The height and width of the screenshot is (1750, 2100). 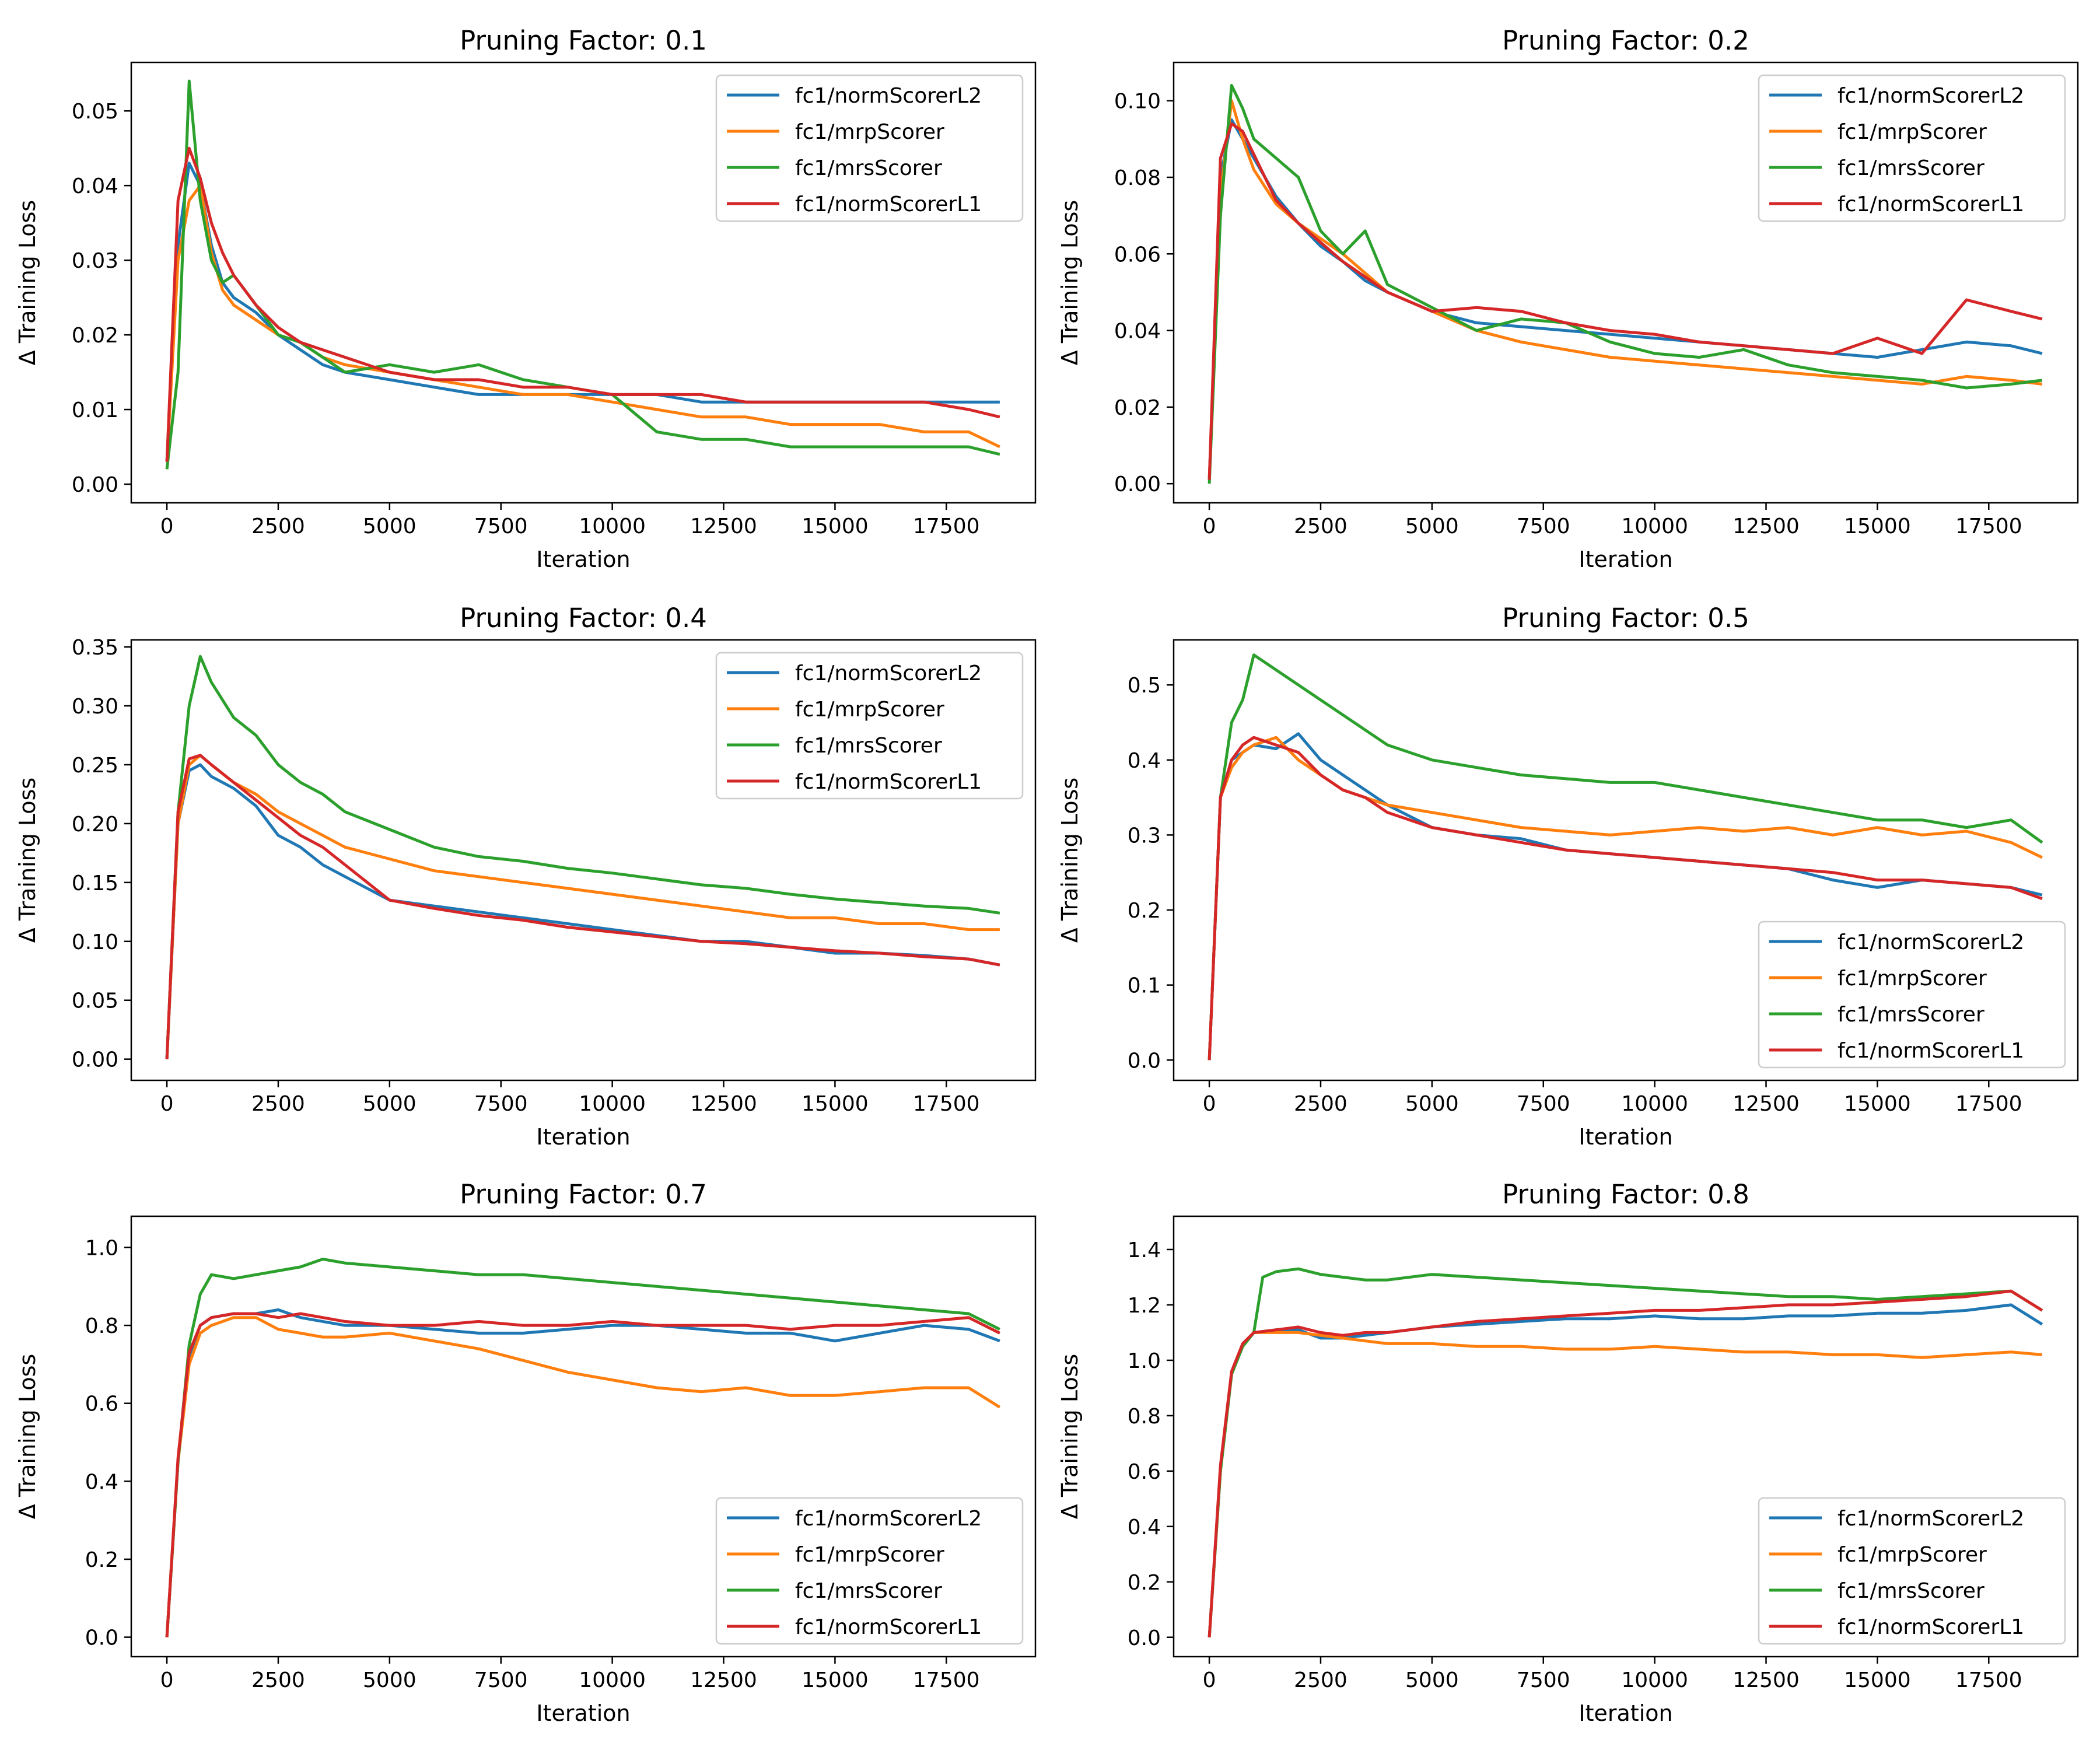 I want to click on y-tick-label: 1.2, so click(x=1144, y=1306).